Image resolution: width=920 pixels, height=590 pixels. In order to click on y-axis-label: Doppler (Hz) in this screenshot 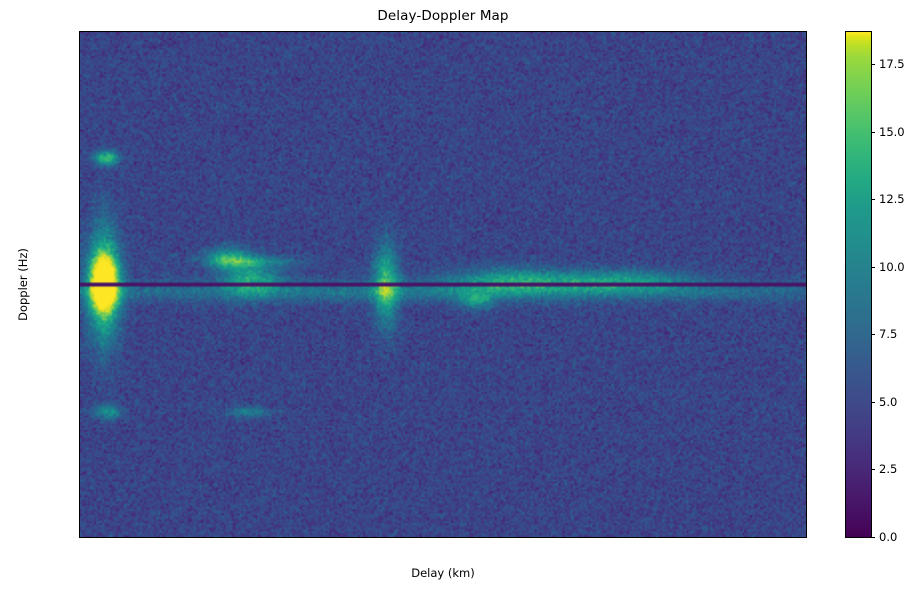, I will do `click(23, 284)`.